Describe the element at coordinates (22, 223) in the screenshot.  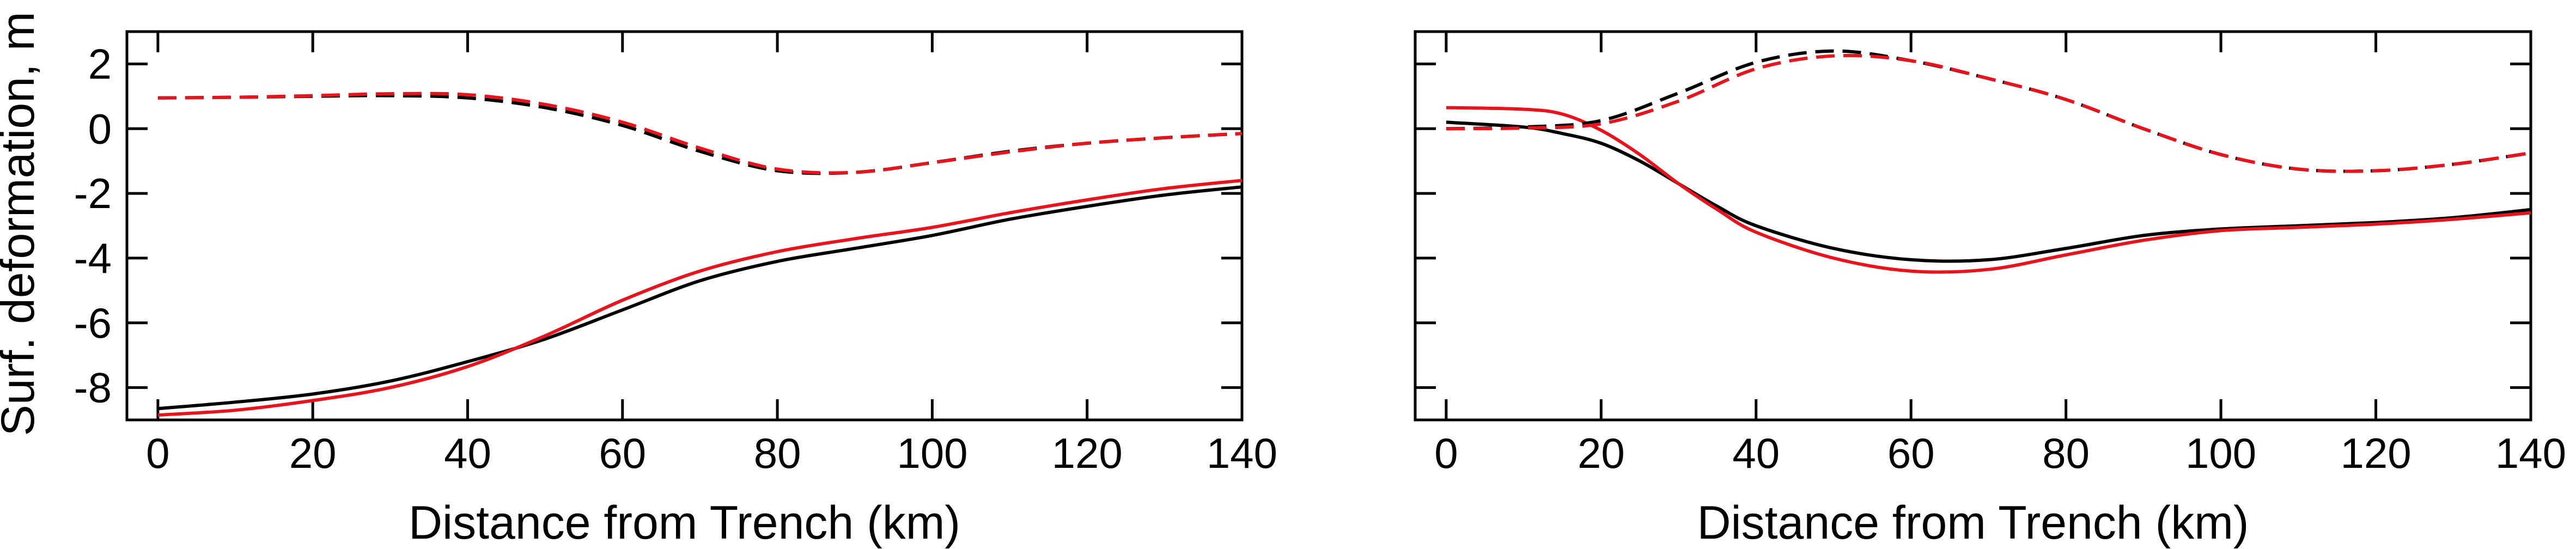
I see `y-axis-title: Surf. deformation, m` at that location.